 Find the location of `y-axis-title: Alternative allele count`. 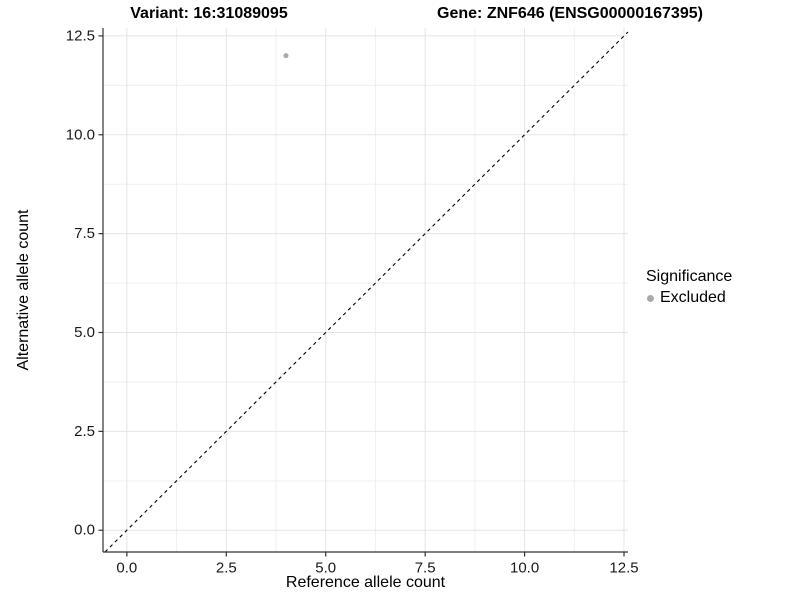

y-axis-title: Alternative allele count is located at coordinates (23, 290).